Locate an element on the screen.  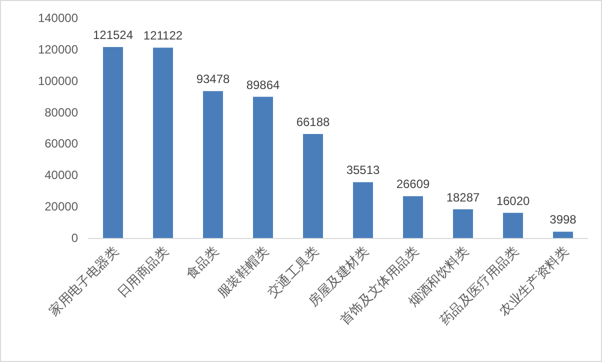
data-label: 35513 is located at coordinates (363, 170).